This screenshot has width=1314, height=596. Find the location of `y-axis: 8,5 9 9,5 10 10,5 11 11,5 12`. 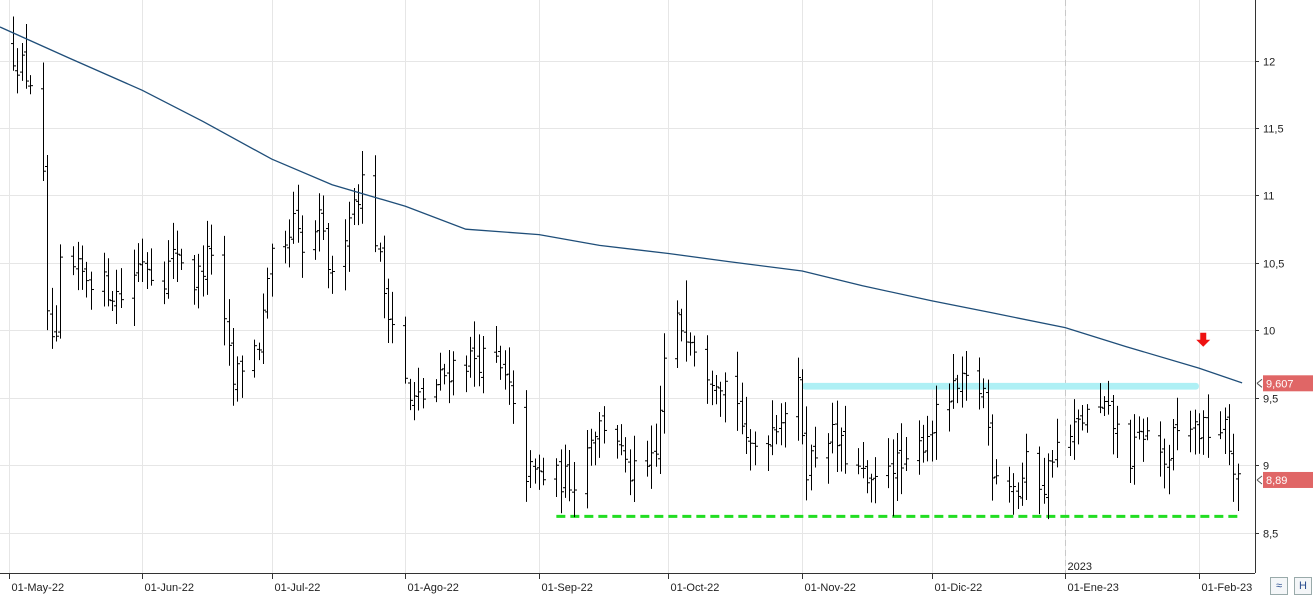

y-axis: 8,5 9 9,5 10 10,5 11 11,5 12 is located at coordinates (1269, 299).